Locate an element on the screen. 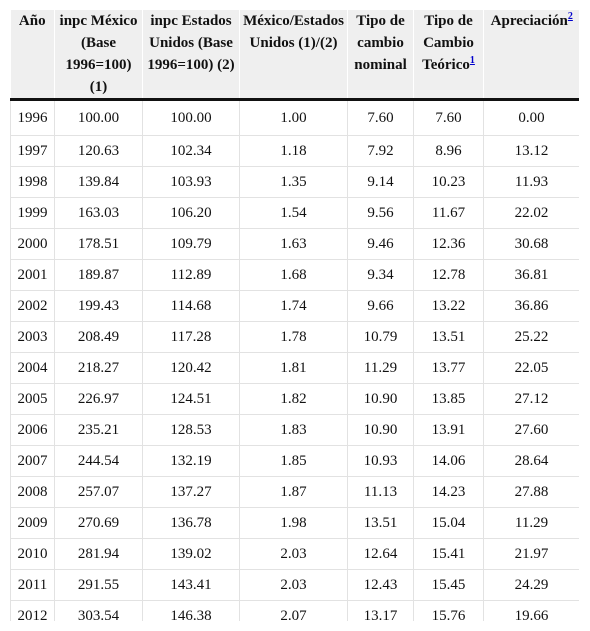 This screenshot has height=631, width=590. table-cell: 2006 is located at coordinates (32, 430).